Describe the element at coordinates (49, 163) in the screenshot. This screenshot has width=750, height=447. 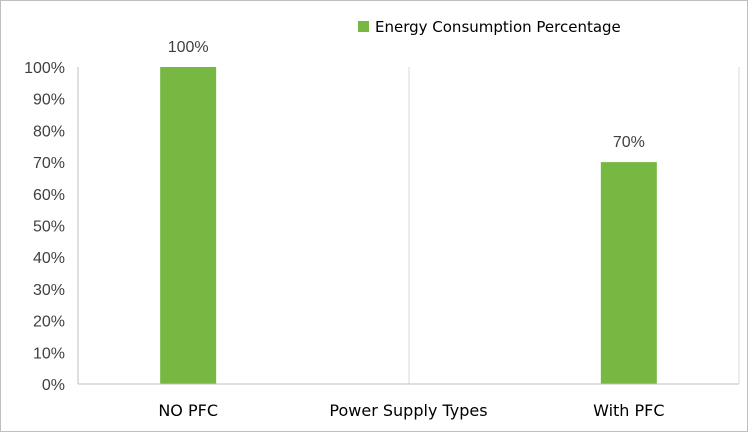
I see `y-tick-label: 70%` at that location.